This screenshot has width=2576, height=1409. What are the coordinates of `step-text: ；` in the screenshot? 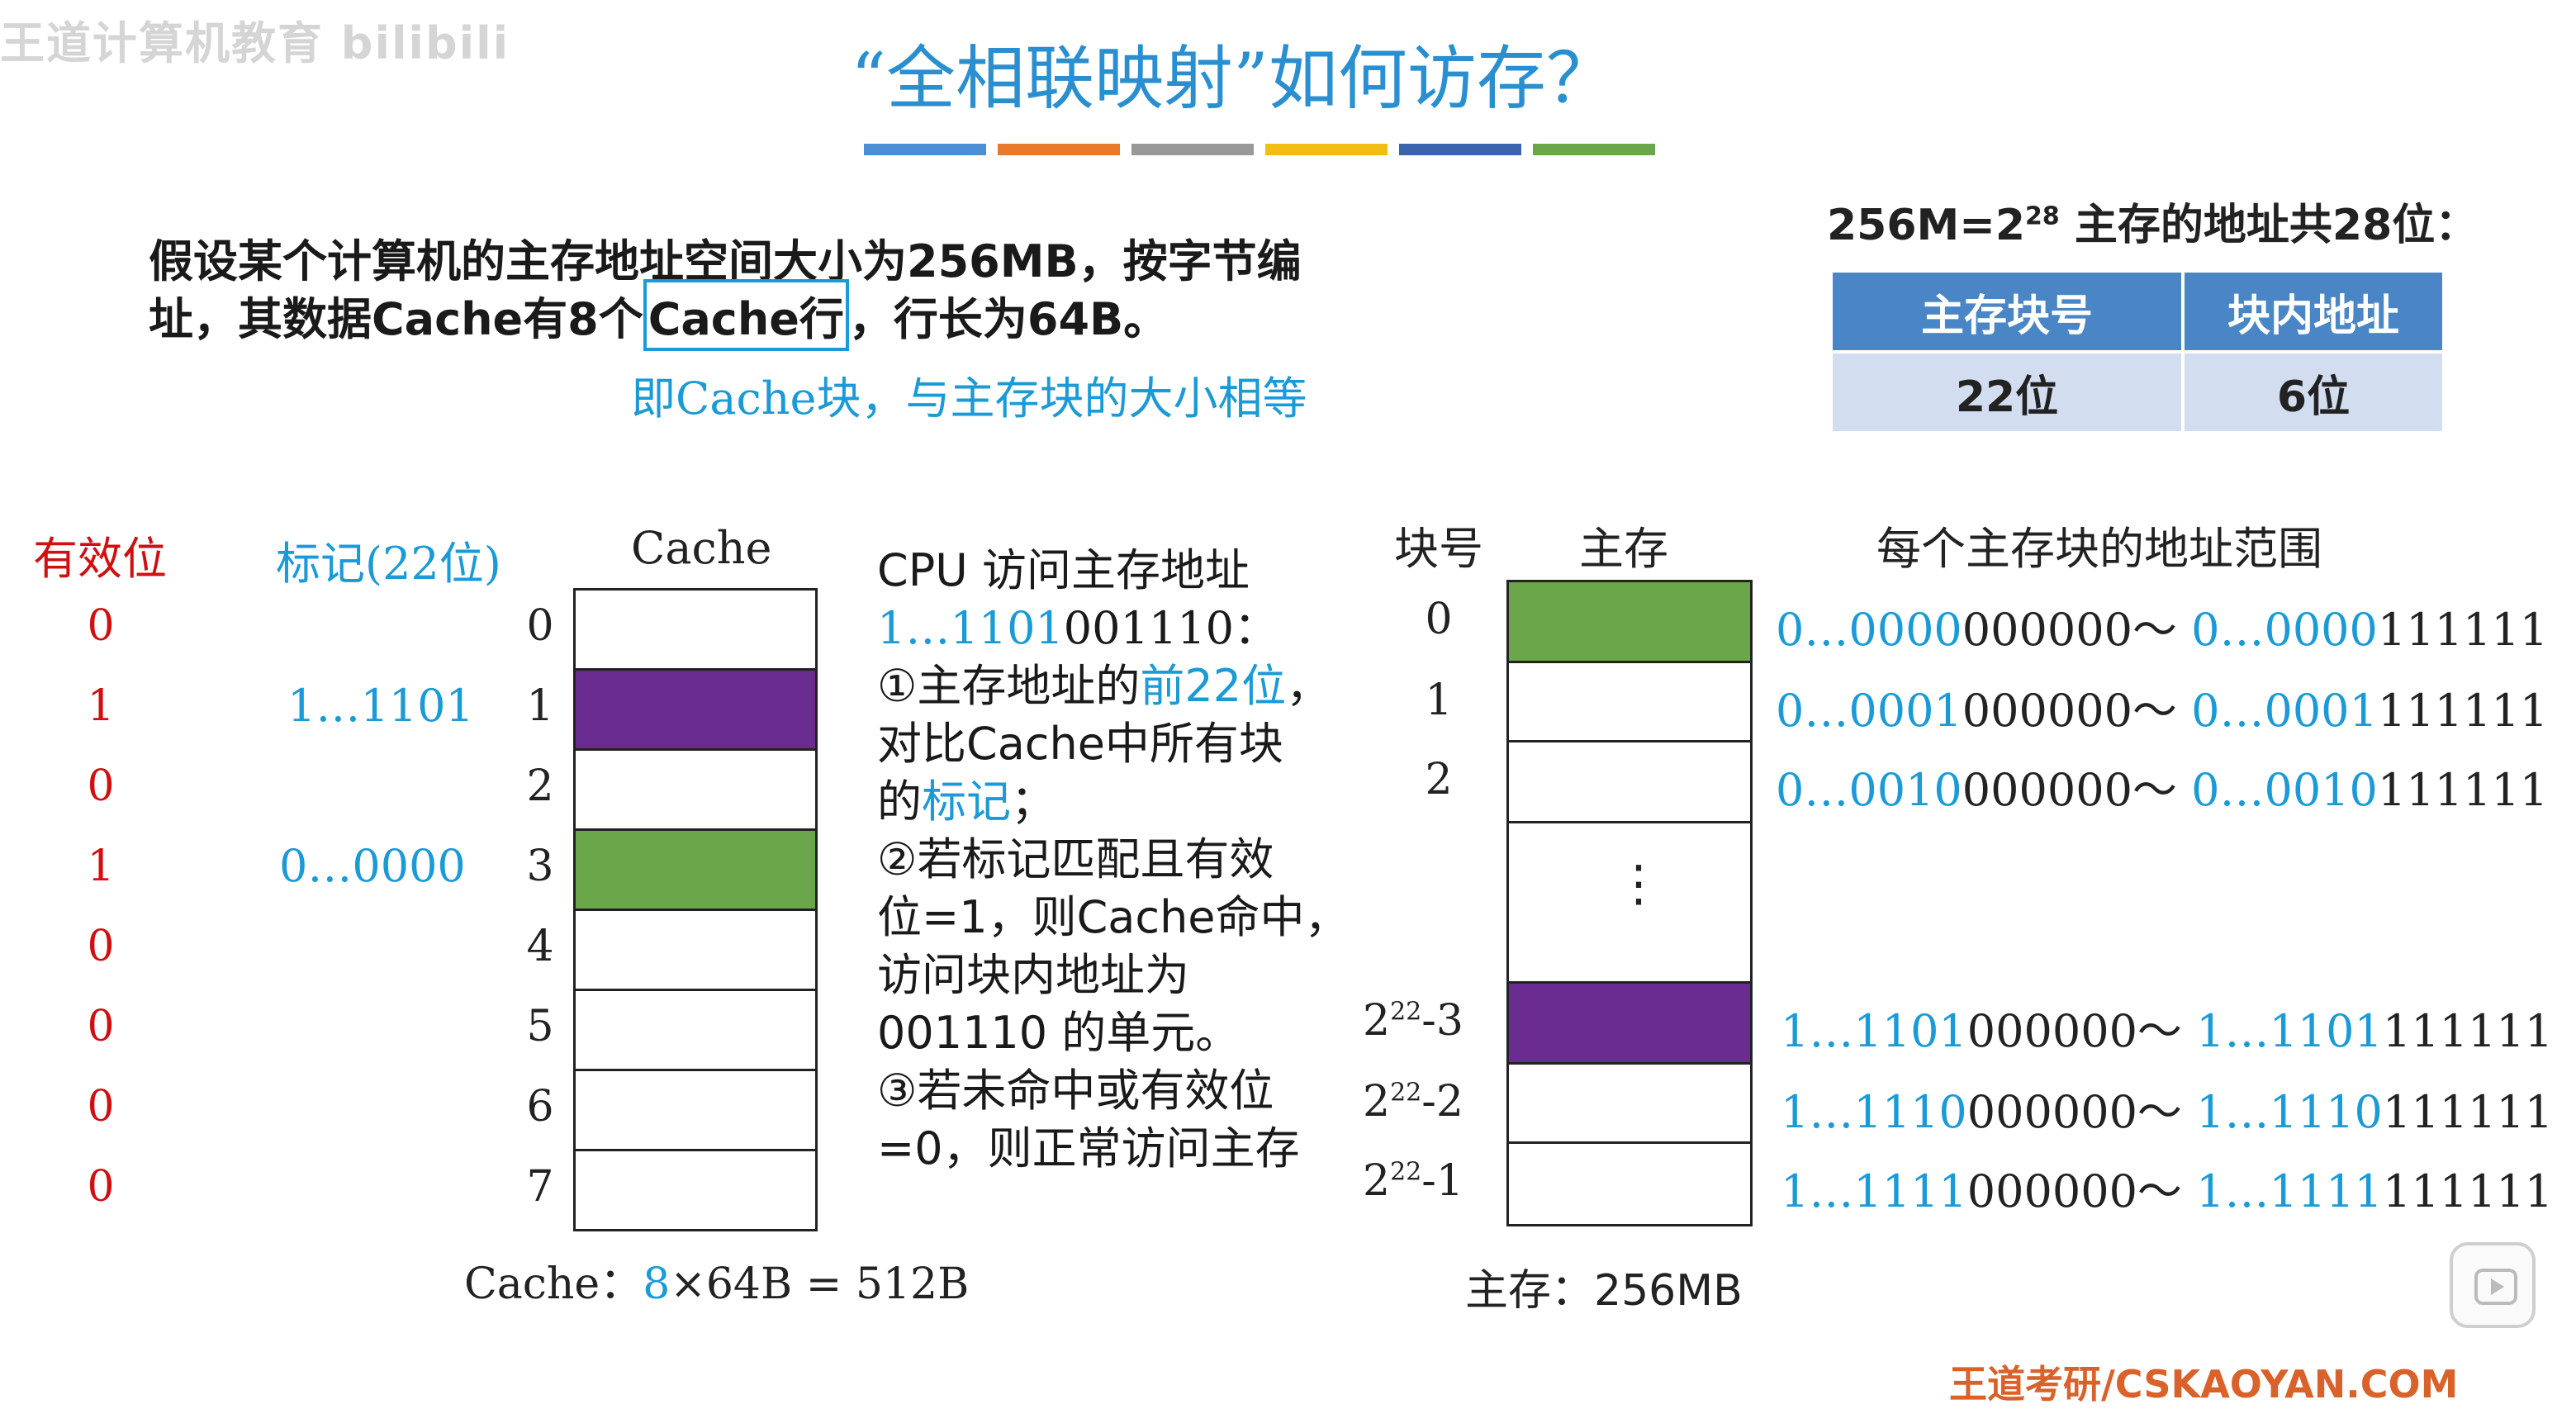 It's located at (1033, 802).